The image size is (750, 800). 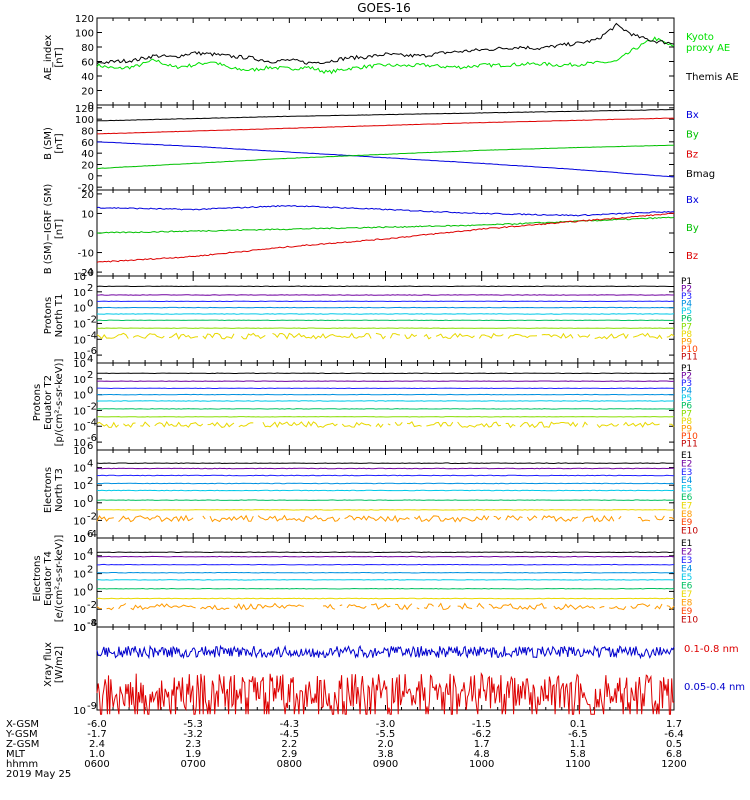 I want to click on legend-e6: E6, so click(x=687, y=498).